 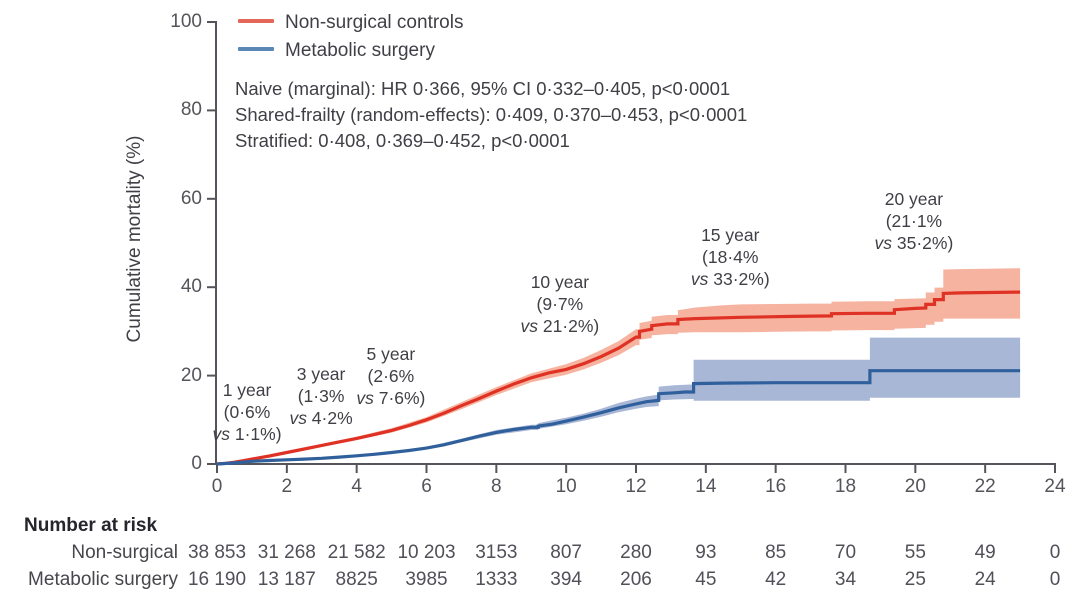 I want to click on risk-value-surgery-year-4: 8825, so click(x=356, y=579).